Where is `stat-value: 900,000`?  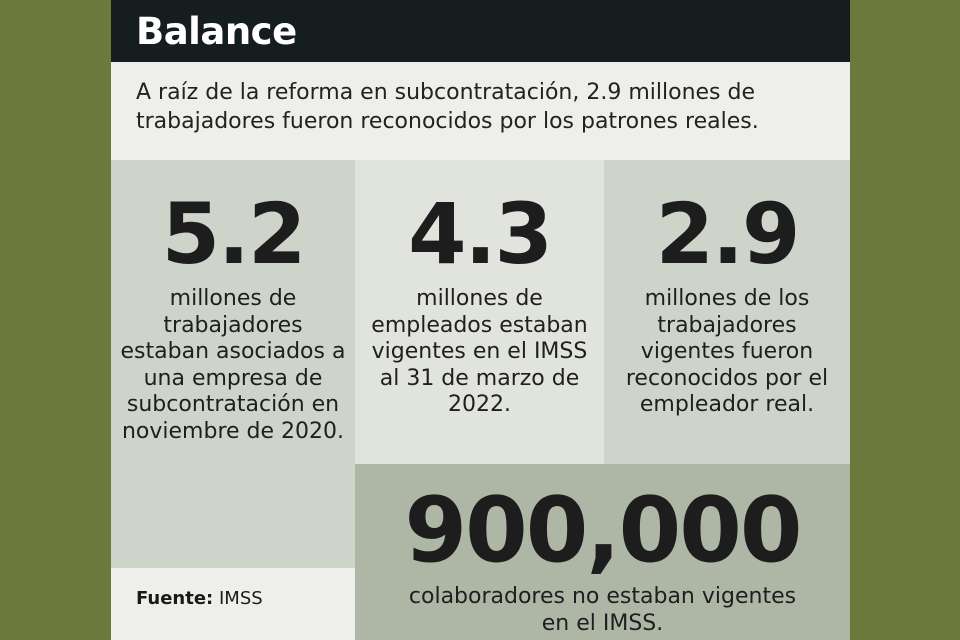
stat-value: 900,000 is located at coordinates (603, 530).